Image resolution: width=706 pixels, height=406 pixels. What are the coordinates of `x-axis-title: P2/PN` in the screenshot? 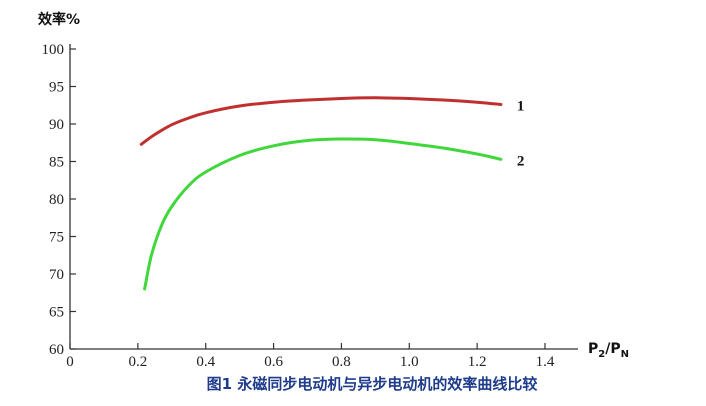 It's located at (608, 350).